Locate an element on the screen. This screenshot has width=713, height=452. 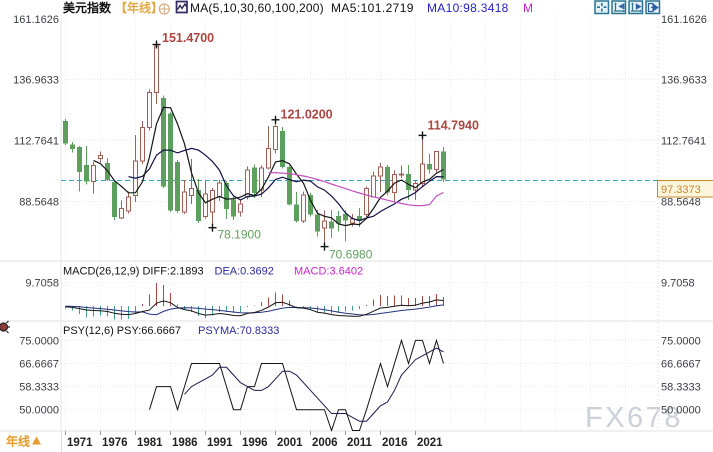
svg-text: MA(5,10,30,60,100,200) is located at coordinates (257, 8).